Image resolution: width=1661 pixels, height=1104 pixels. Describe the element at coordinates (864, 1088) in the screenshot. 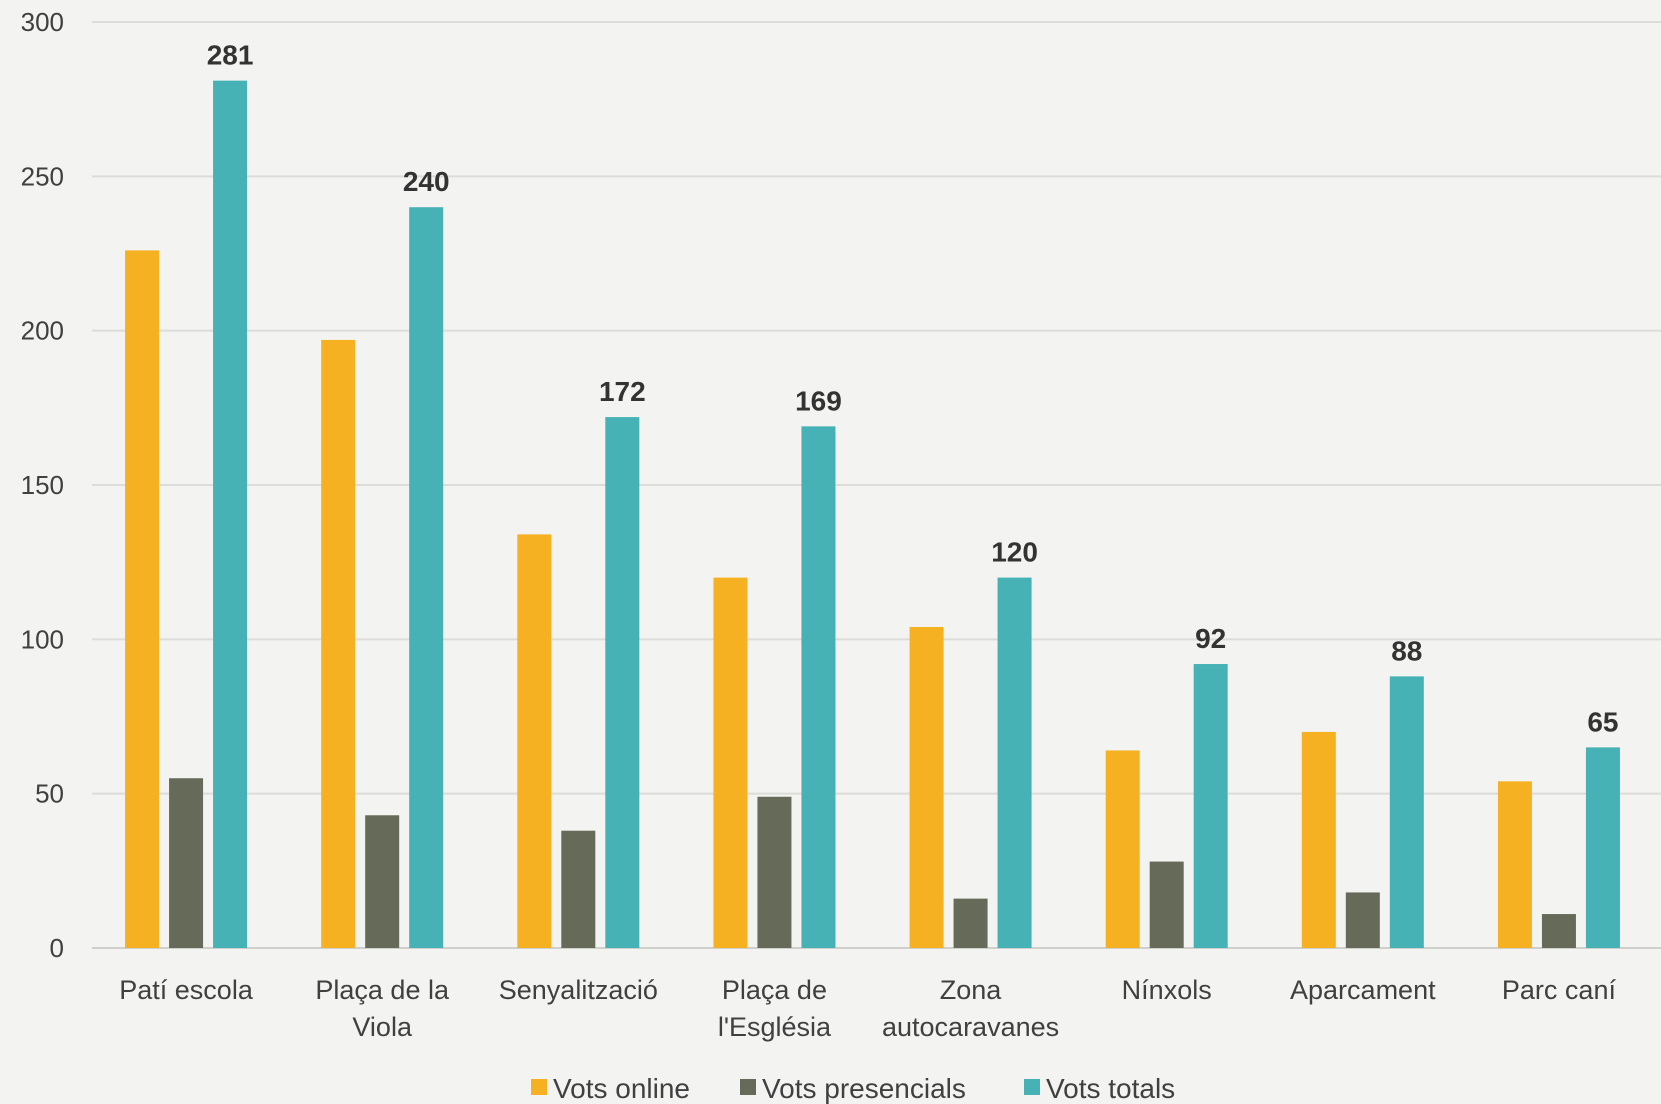

I see `legend-label: Vots presencials` at that location.